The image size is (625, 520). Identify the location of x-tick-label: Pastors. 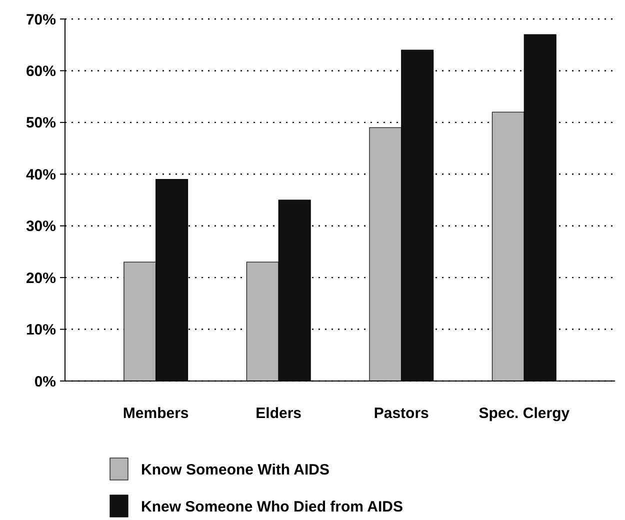
(401, 413).